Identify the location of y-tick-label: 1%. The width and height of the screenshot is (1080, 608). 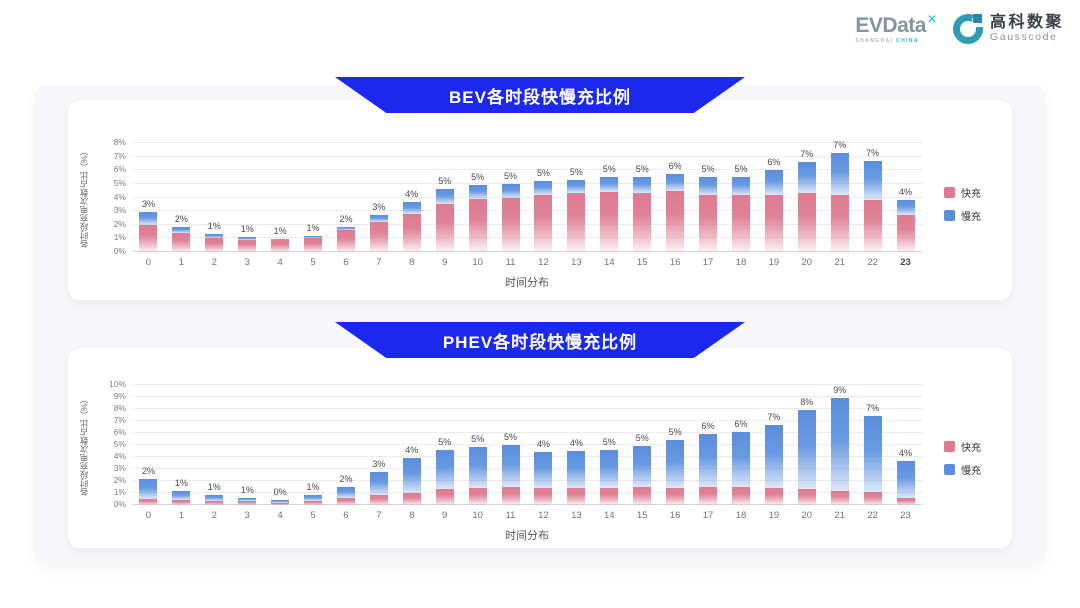
(119, 237).